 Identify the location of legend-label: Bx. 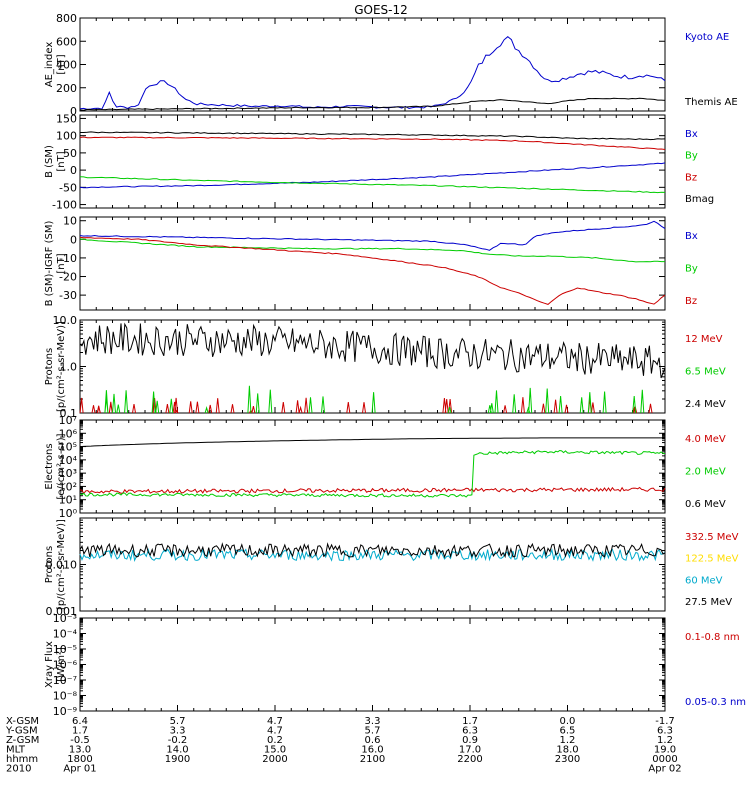
(691, 236).